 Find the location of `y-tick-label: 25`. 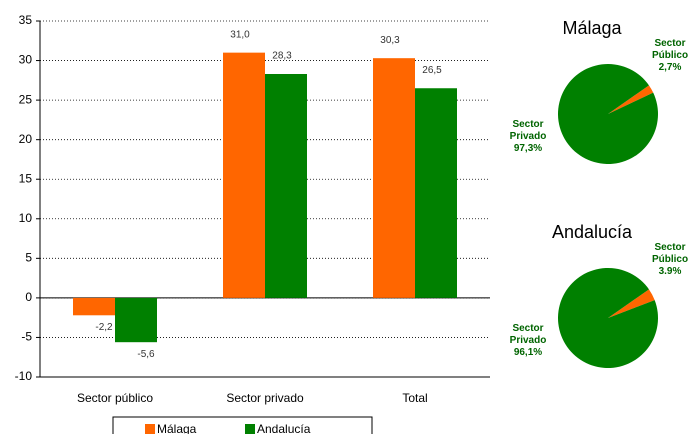

y-tick-label: 25 is located at coordinates (26, 99).